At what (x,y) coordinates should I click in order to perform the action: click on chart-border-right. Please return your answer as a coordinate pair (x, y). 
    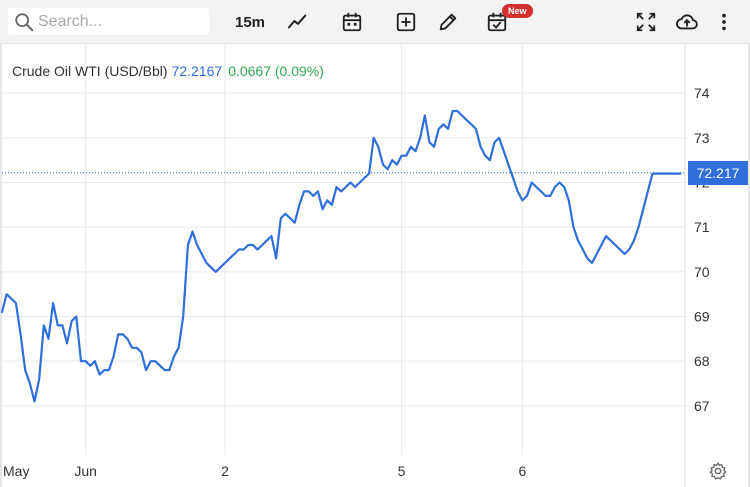
    Looking at the image, I should click on (749, 265).